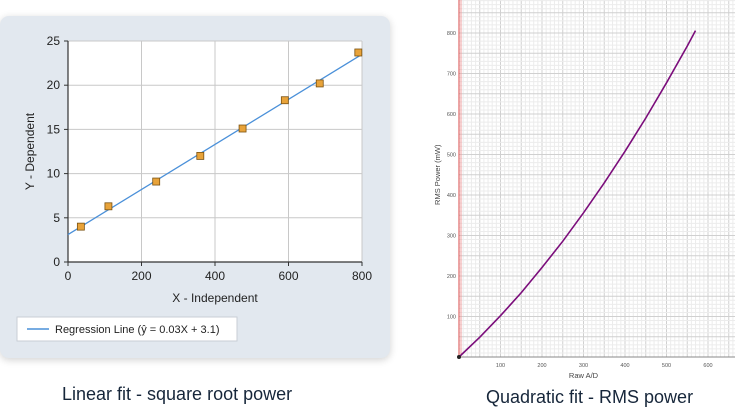 Image resolution: width=736 pixels, height=414 pixels. Describe the element at coordinates (56, 262) in the screenshot. I see `y-tick-label: 0` at that location.